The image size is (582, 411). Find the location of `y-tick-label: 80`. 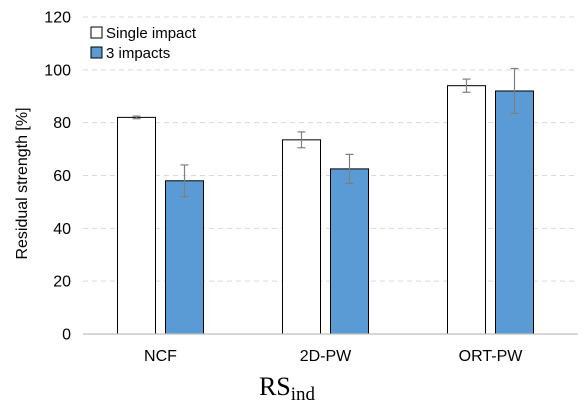

y-tick-label: 80 is located at coordinates (62, 123).